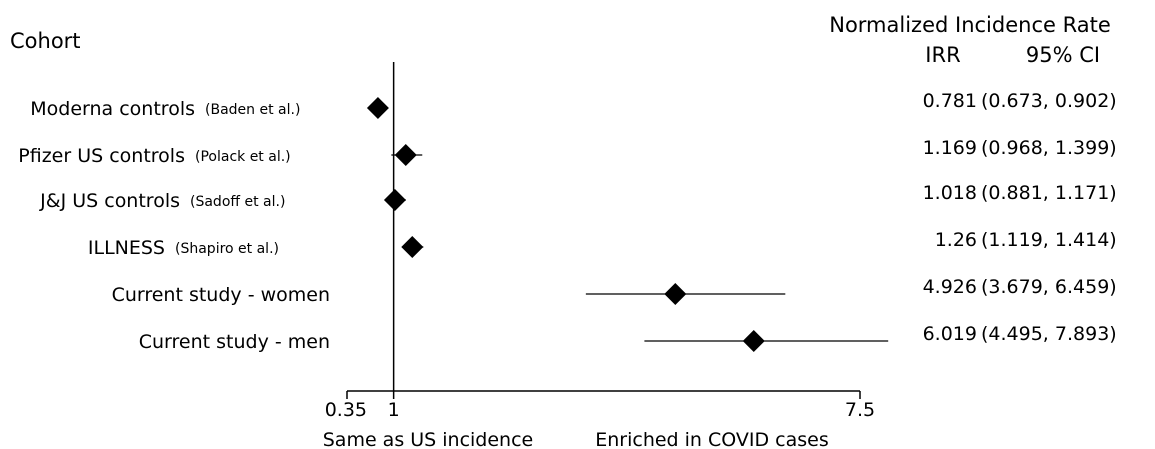 Image resolution: width=1155 pixels, height=449 pixels. I want to click on forest-row: Current study - men 6.019 (4.495, 7.893), so click(628, 338).